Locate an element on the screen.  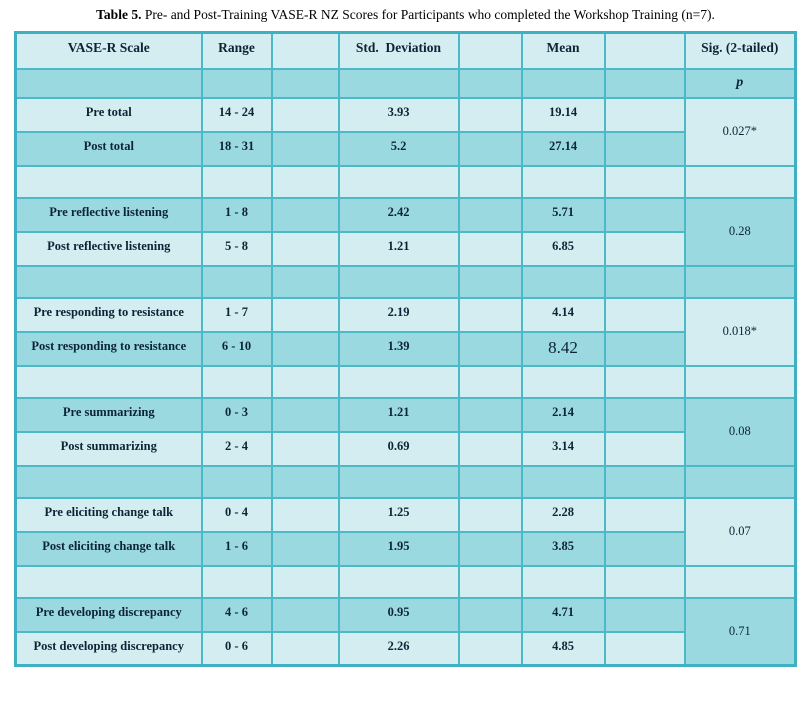
cell-mean: 3.14 is located at coordinates (563, 448).